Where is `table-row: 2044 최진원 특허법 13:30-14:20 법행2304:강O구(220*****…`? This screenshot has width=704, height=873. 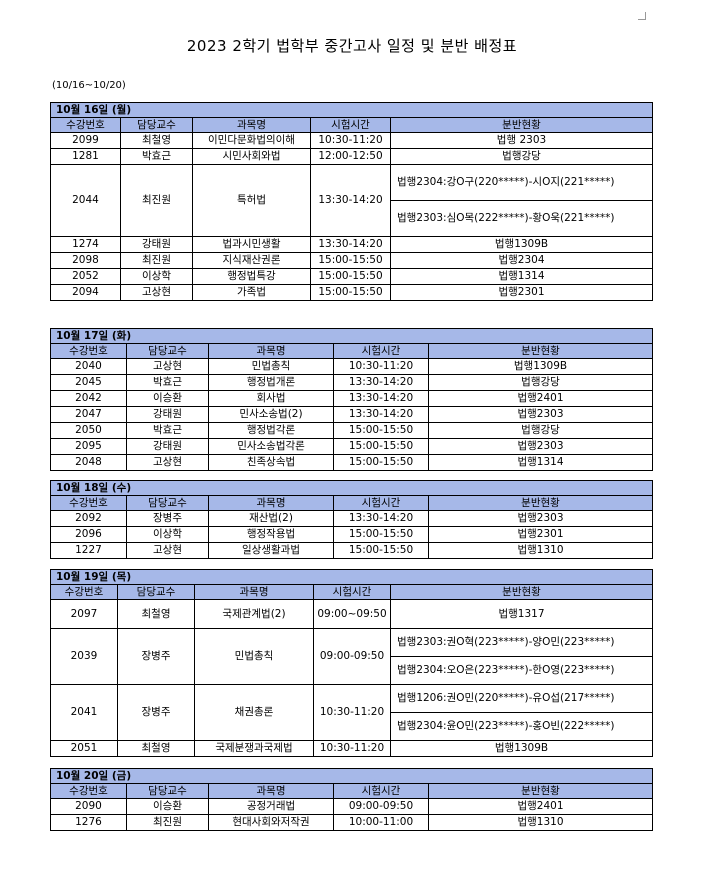 table-row: 2044 최진원 특허법 13:30-14:20 법행2304:강O구(220*****… is located at coordinates (351, 200).